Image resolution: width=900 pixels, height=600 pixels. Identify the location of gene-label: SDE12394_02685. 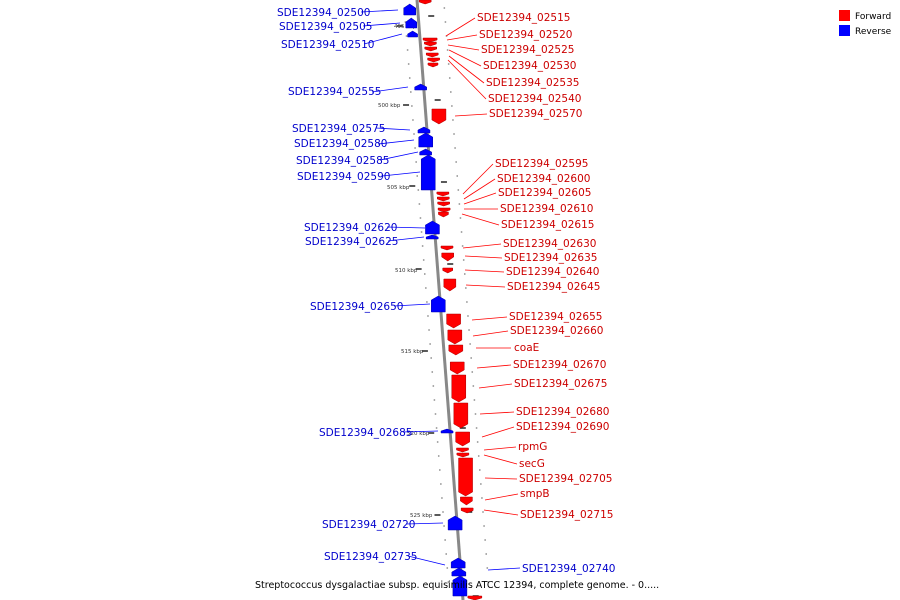
(365, 433).